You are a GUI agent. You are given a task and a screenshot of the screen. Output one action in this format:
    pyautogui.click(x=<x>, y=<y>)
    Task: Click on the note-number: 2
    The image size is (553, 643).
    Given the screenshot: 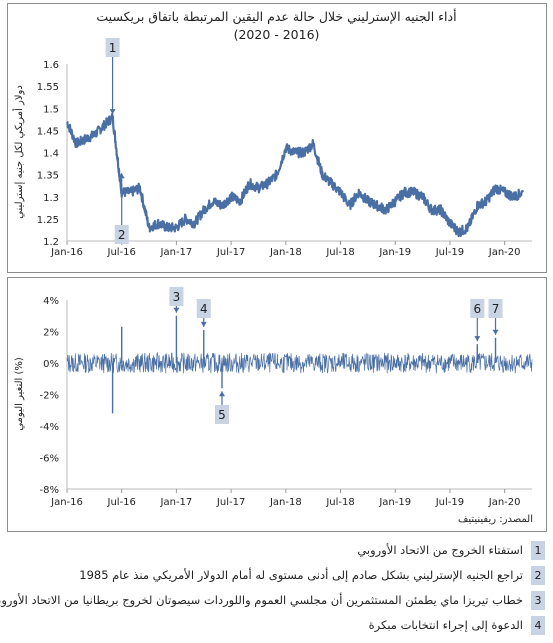 What is the action you would take?
    pyautogui.click(x=538, y=575)
    